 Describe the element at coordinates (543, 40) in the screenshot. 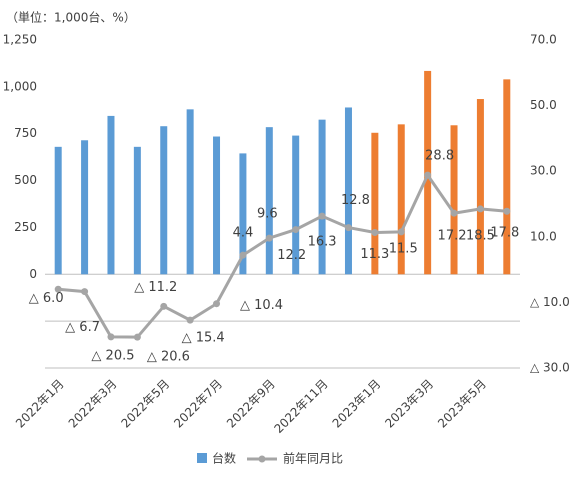

I see `y2-tick-label: 70.0` at that location.